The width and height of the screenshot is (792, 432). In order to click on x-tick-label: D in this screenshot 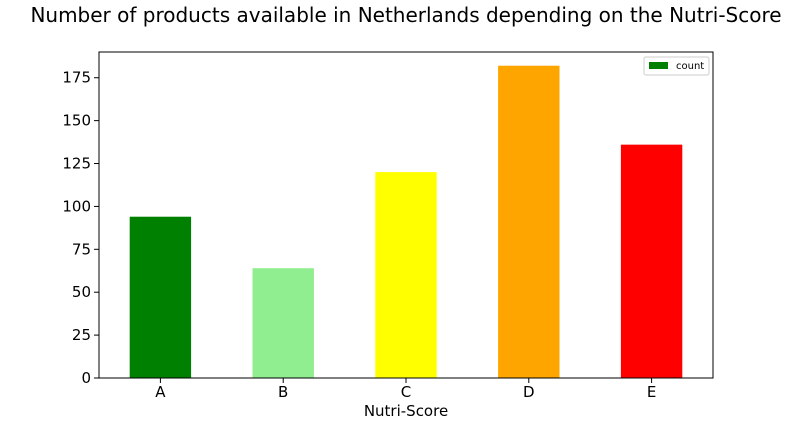, I will do `click(529, 392)`.